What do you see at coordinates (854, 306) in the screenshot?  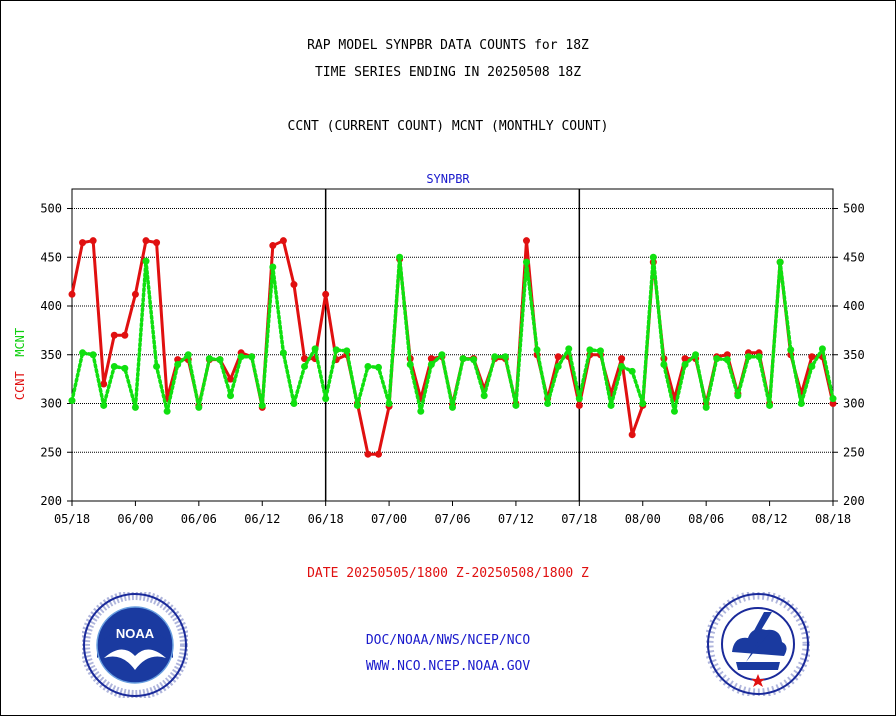 I see `y-tick-label-right: 400` at bounding box center [854, 306].